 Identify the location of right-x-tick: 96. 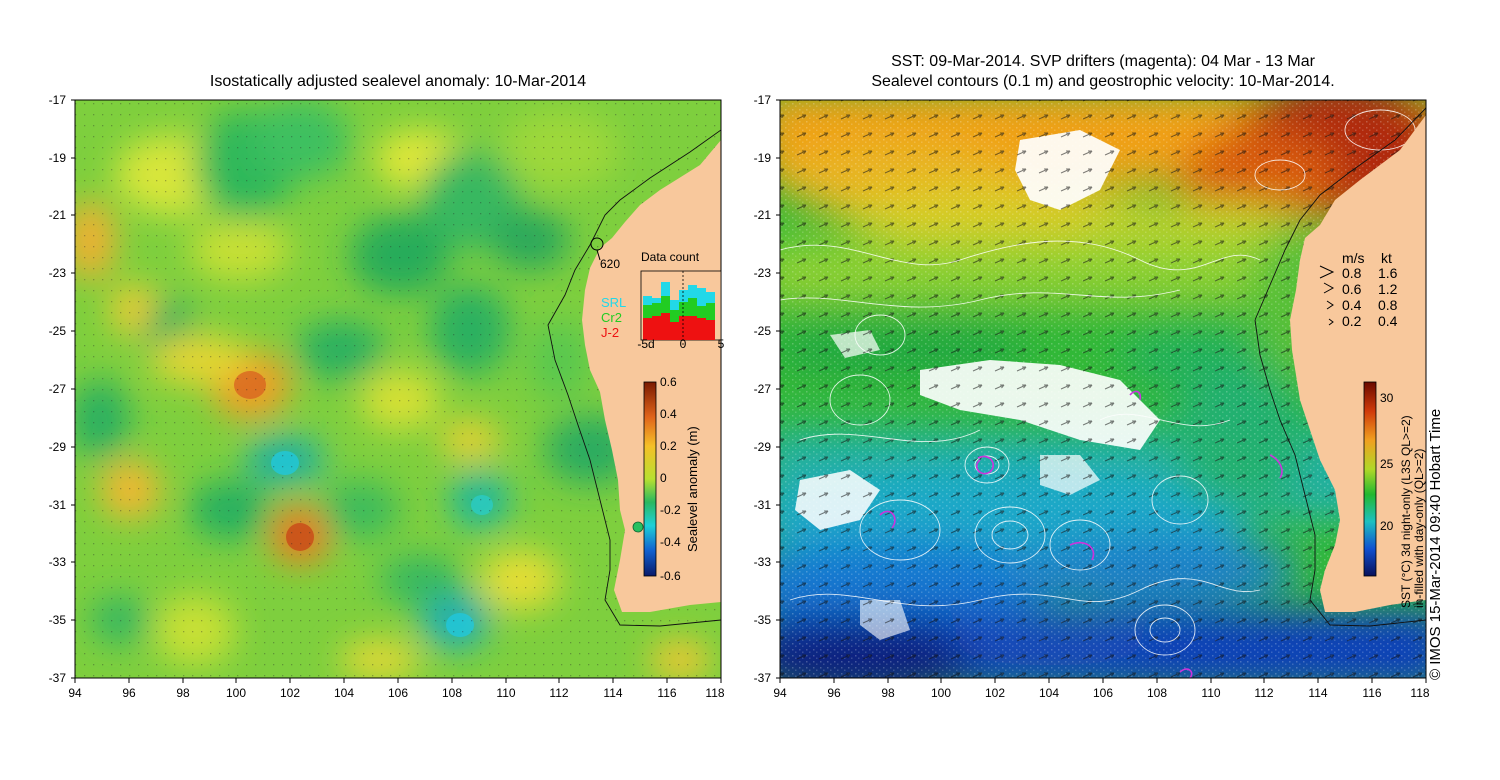
(834, 689).